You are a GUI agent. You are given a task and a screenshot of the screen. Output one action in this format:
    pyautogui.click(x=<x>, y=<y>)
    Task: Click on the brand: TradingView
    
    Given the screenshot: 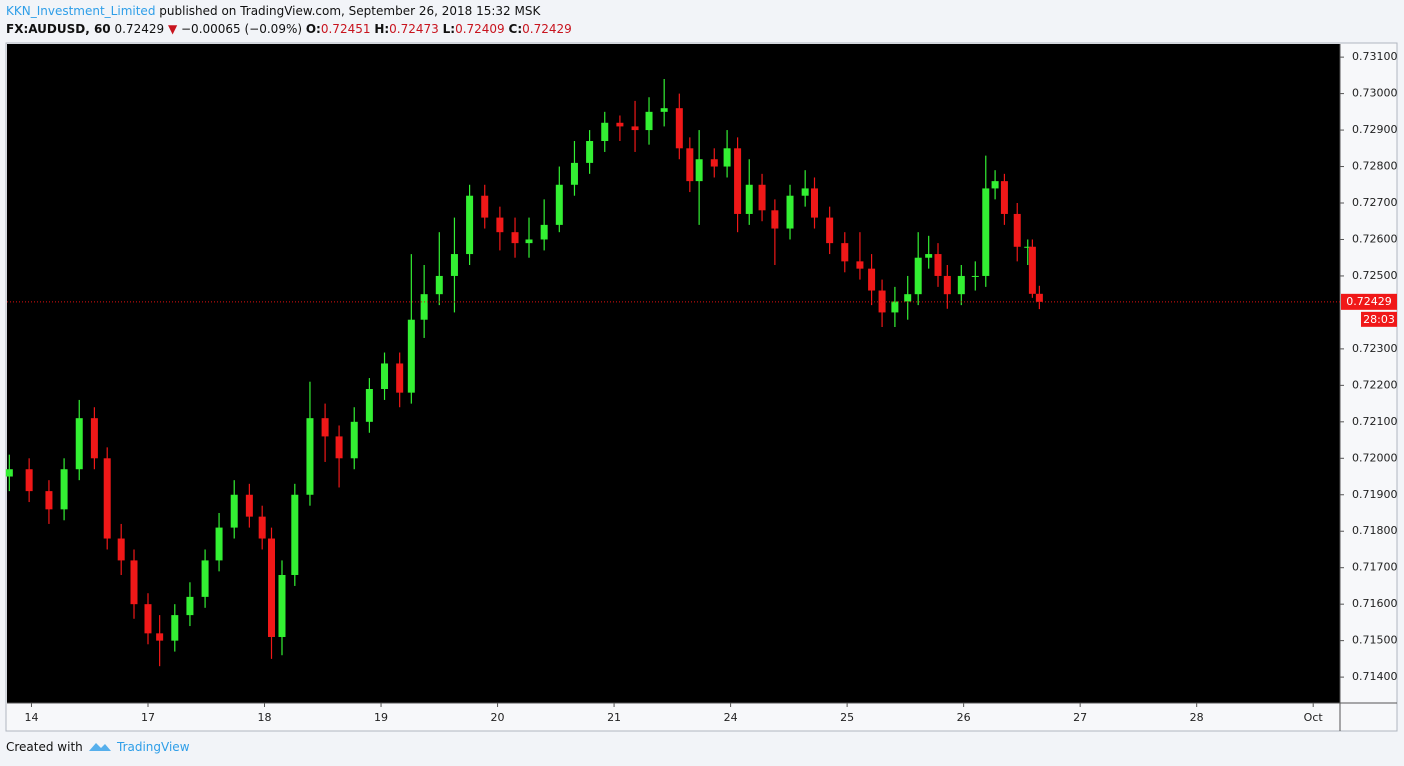 What is the action you would take?
    pyautogui.click(x=153, y=747)
    